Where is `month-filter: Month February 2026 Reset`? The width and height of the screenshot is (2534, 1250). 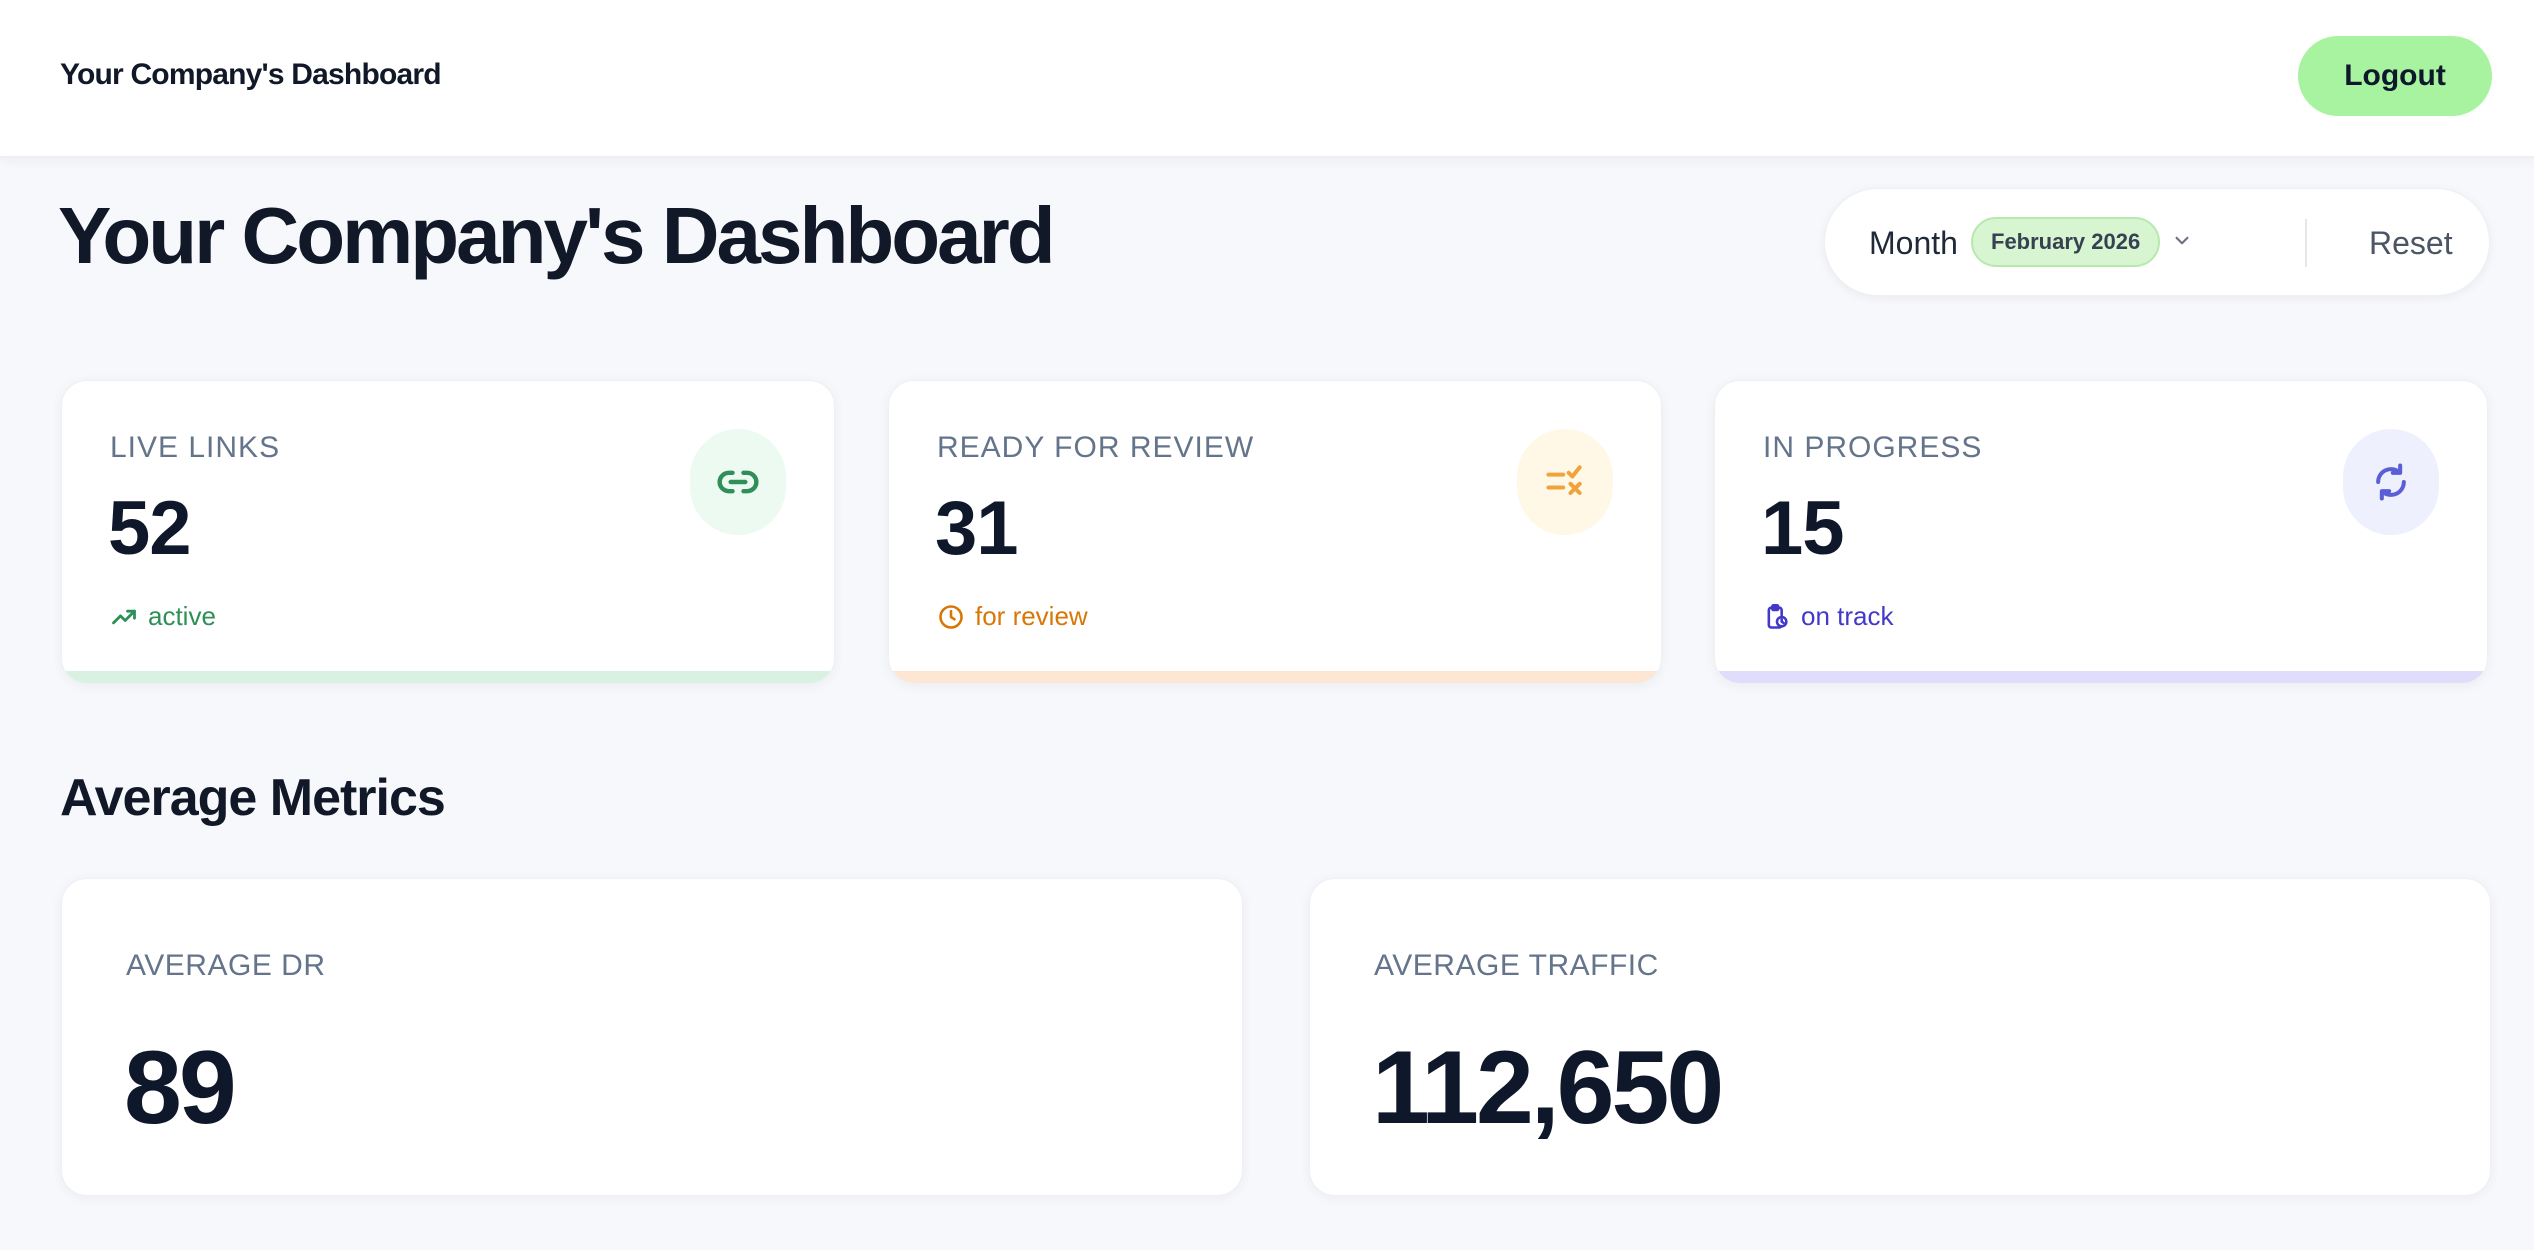
month-filter: Month February 2026 Reset is located at coordinates (2157, 242).